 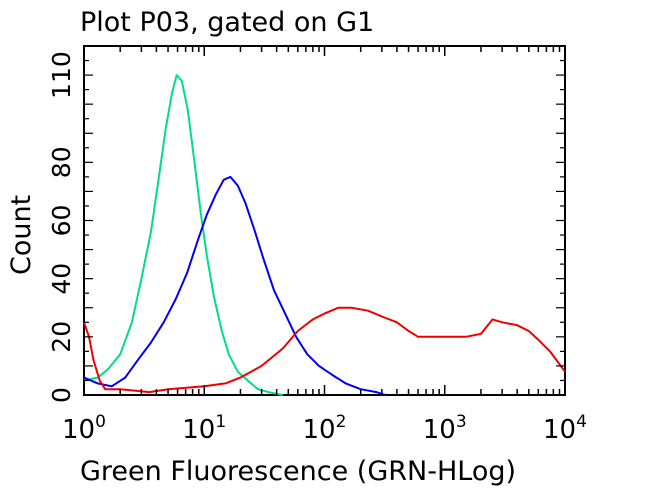 I want to click on y-tick-label: 40, so click(x=61, y=279).